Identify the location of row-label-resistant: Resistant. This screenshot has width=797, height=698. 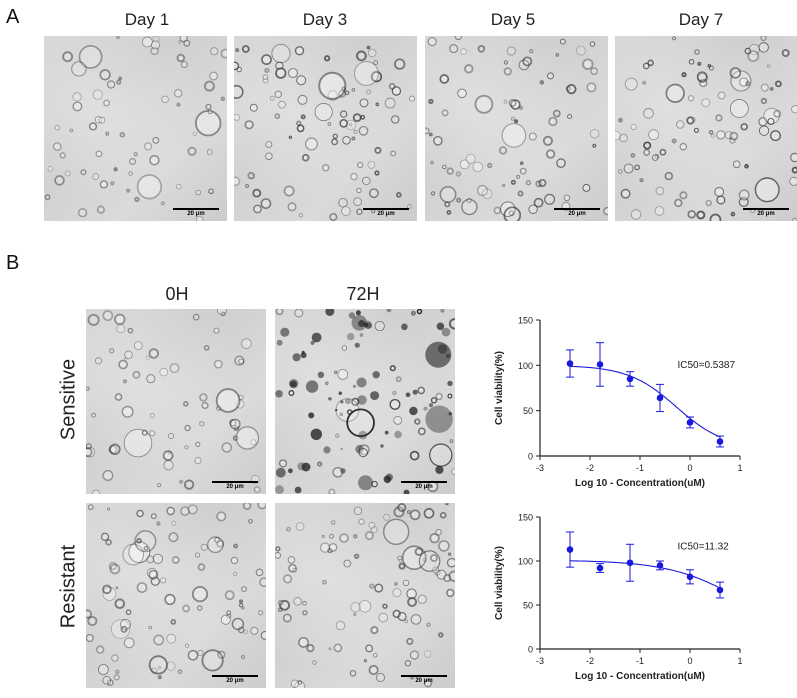
(69, 587).